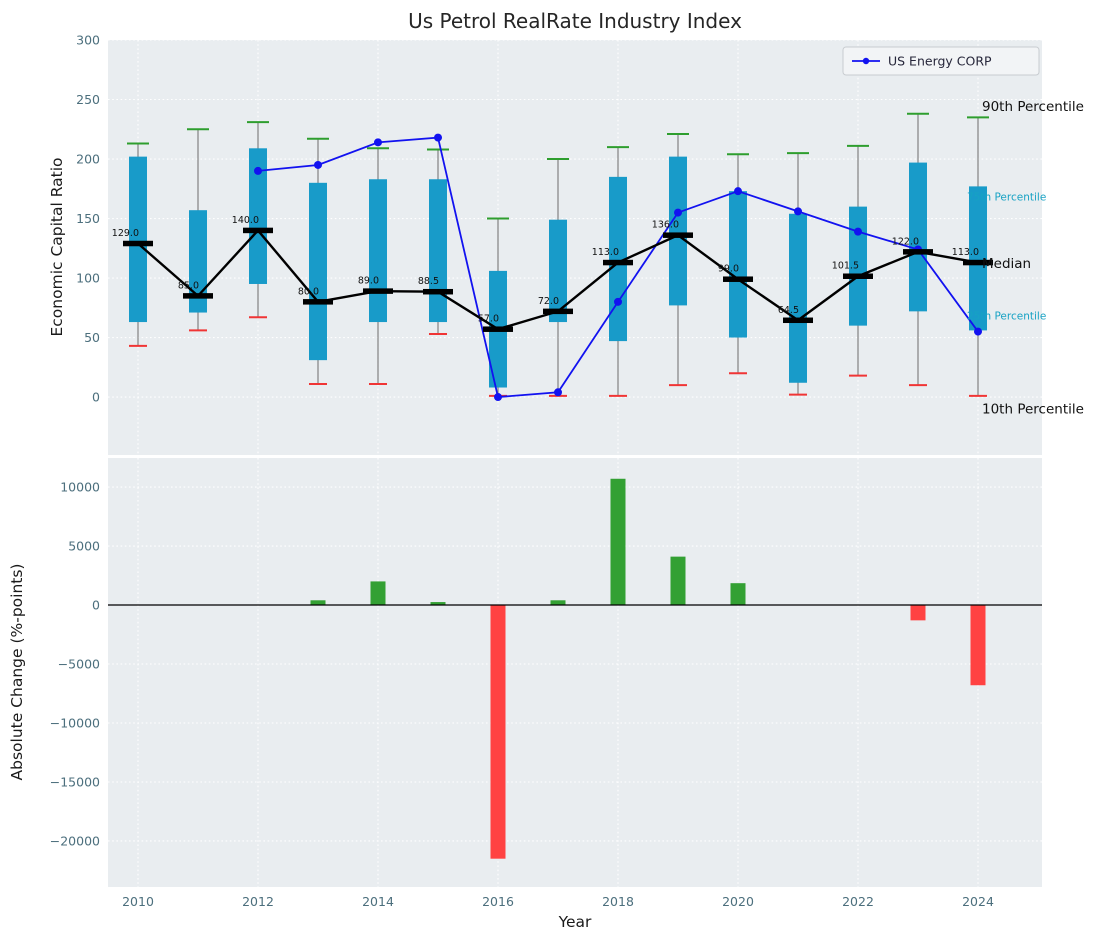  I want to click on annotation-median: Median, so click(1006, 264).